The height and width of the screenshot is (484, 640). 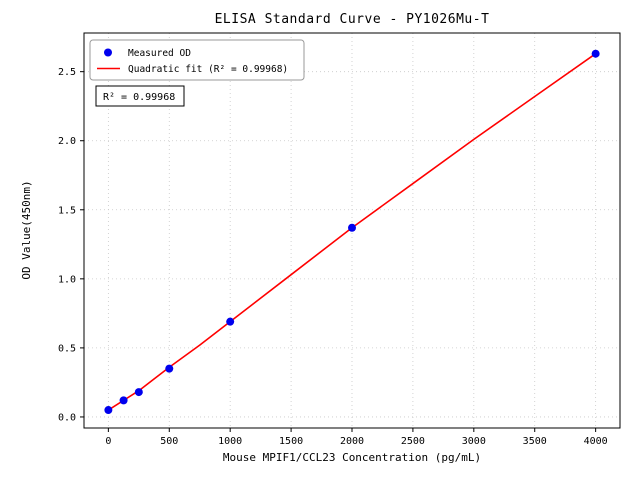 I want to click on y-tick-label: 0.0, so click(x=67, y=417).